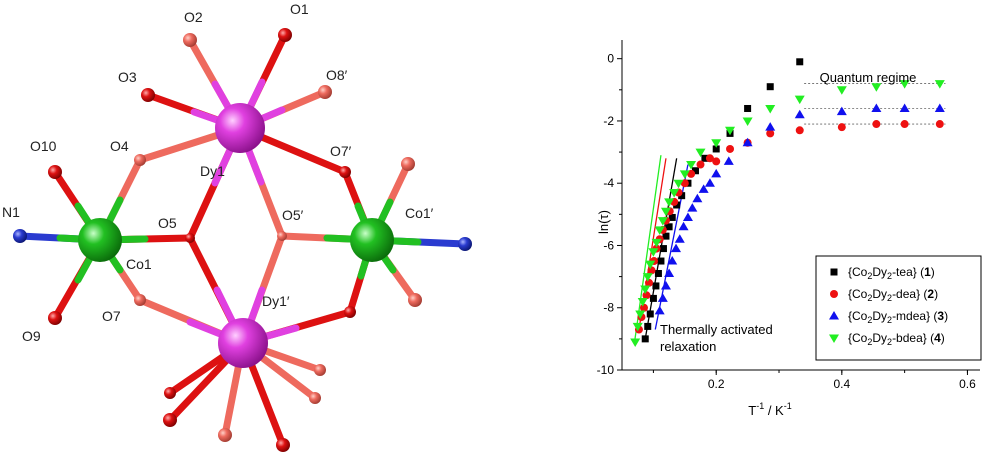  I want to click on legend-entry: {Co2Dy2-bdea} (4), so click(896, 339).